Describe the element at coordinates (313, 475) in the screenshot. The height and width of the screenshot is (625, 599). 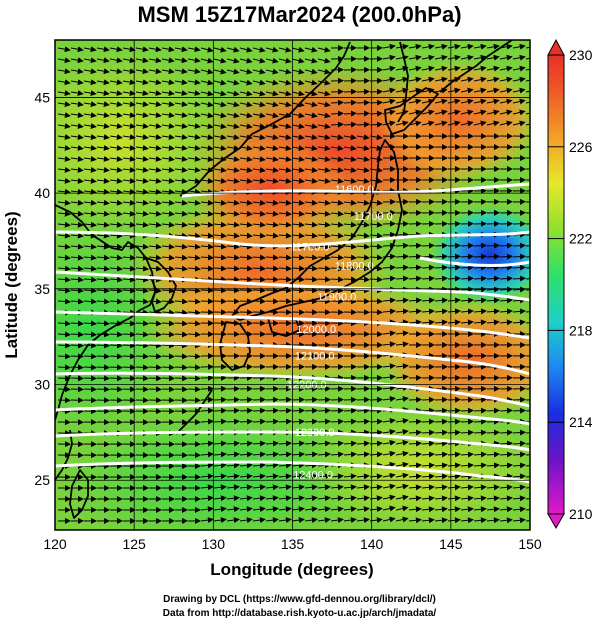
I see `contour-label: 12400.0` at that location.